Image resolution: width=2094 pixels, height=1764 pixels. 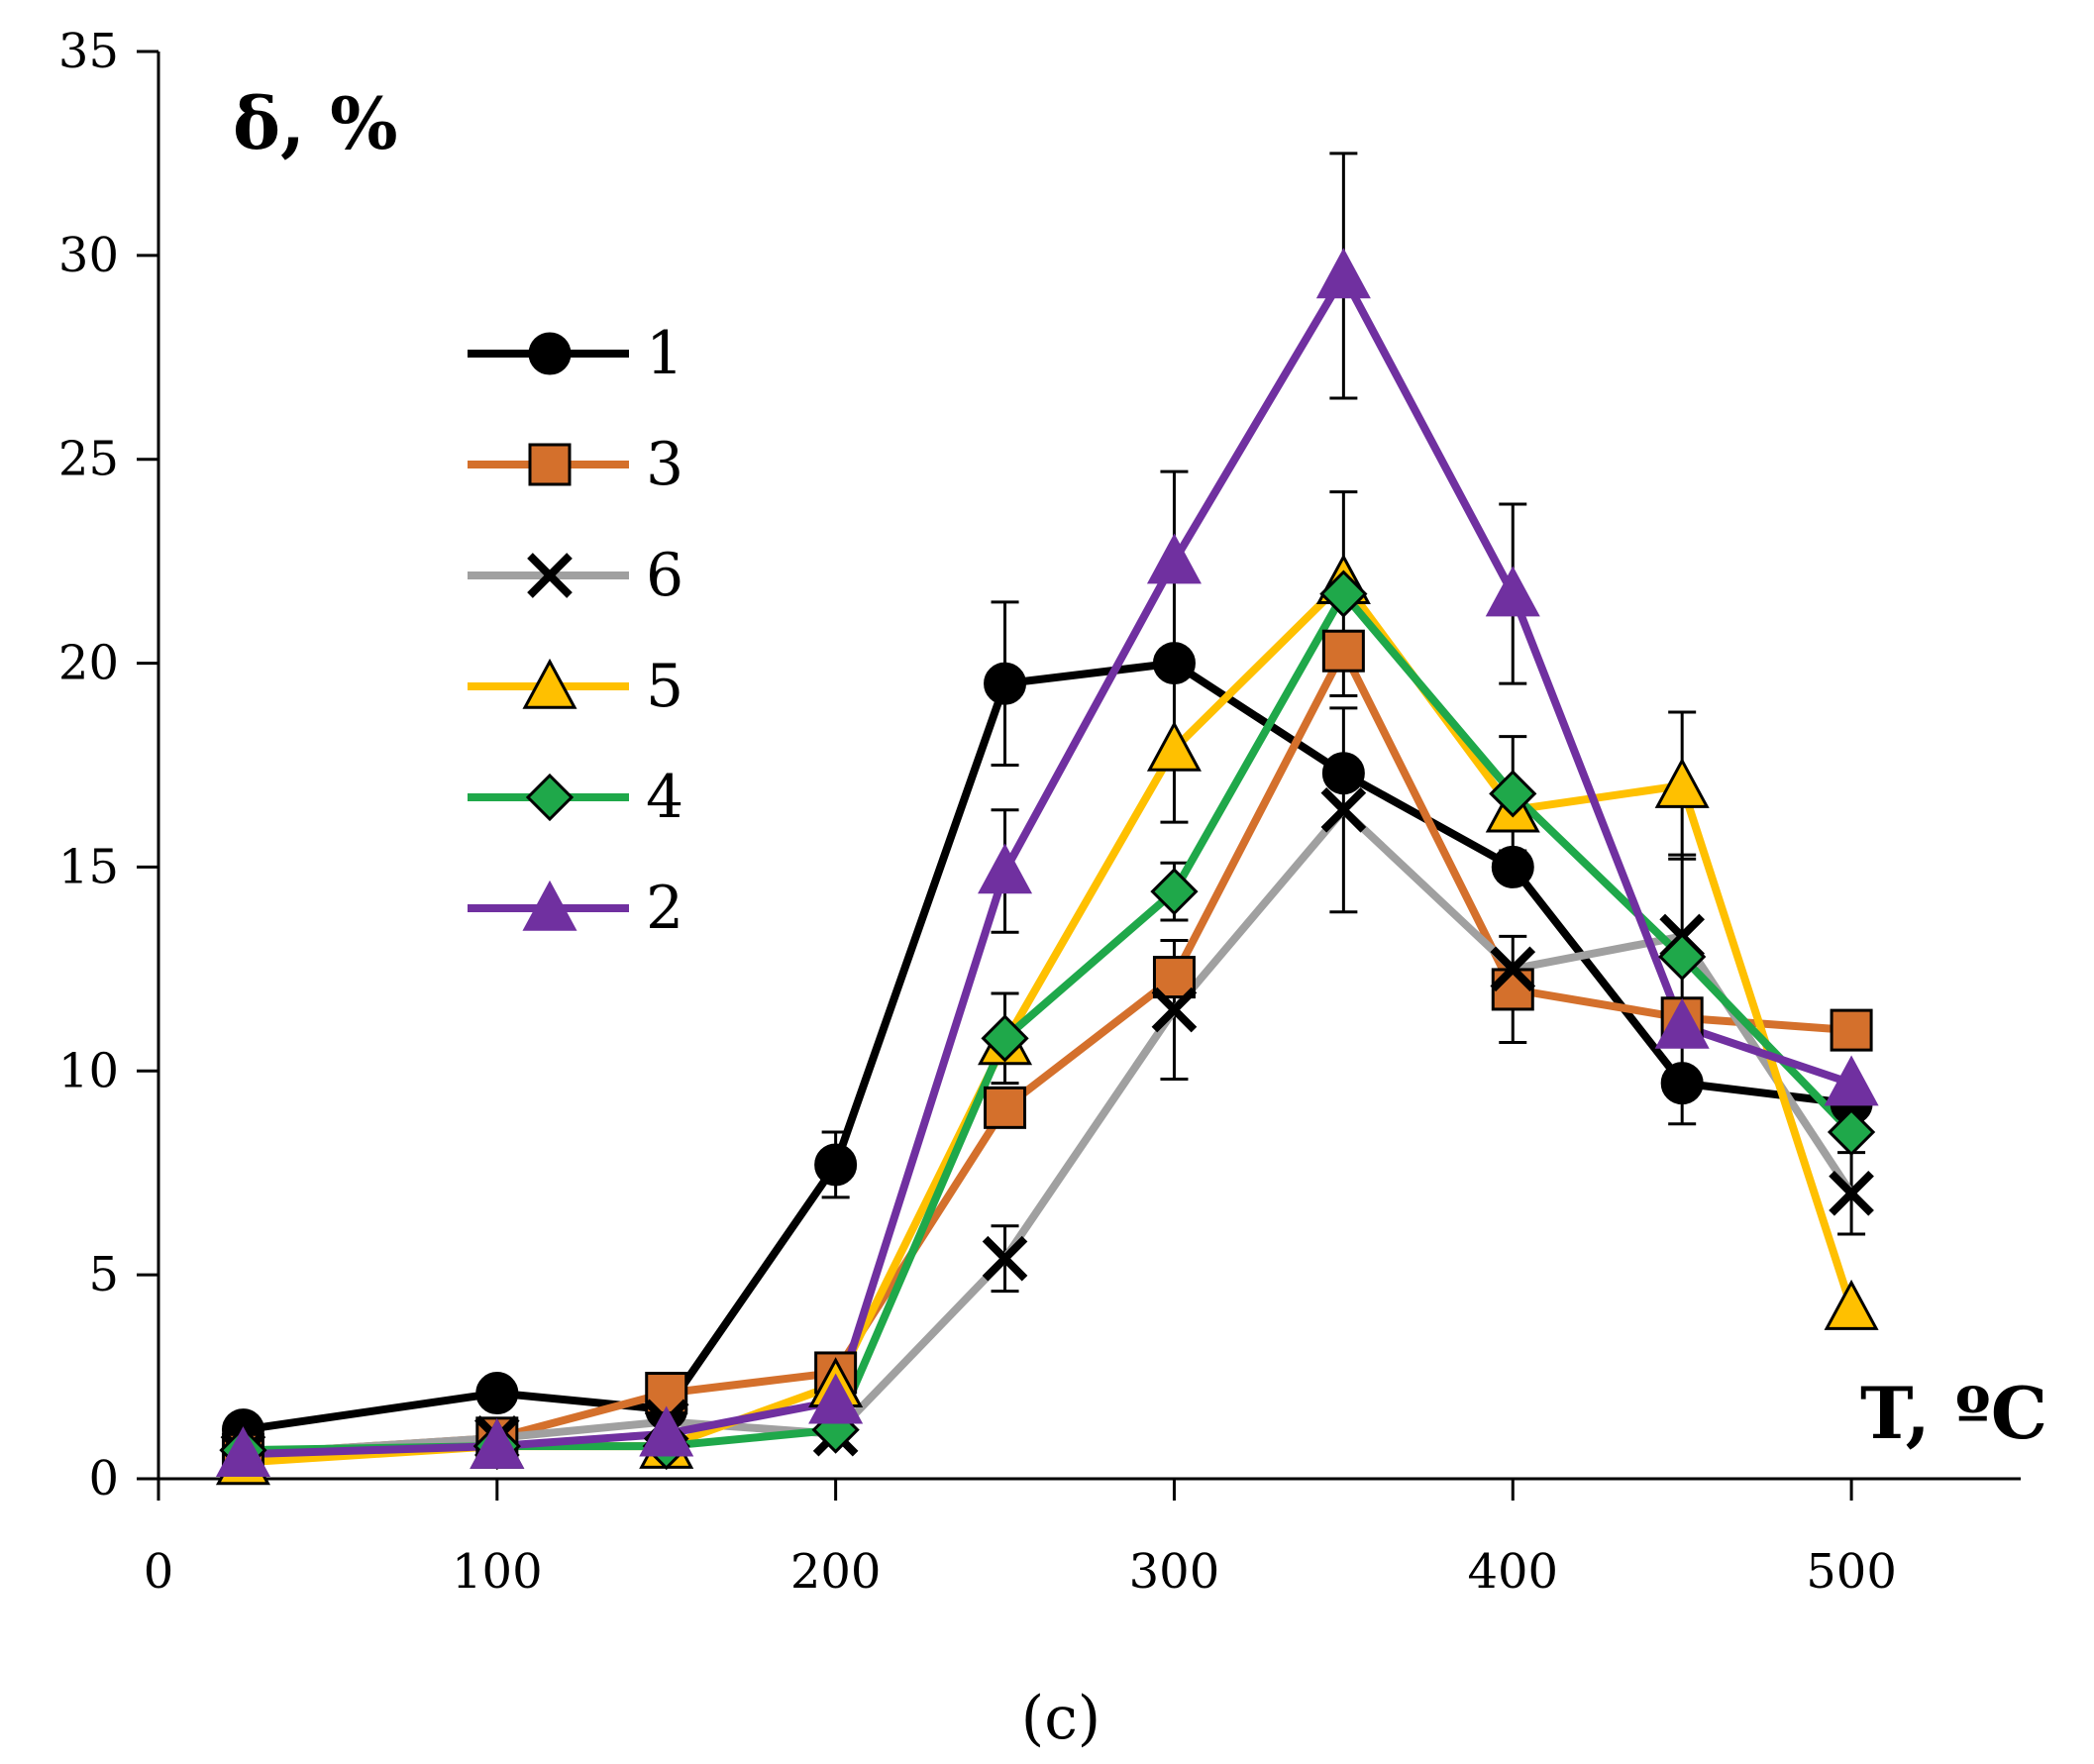 I want to click on x-tick-label: 300, so click(x=1174, y=1572).